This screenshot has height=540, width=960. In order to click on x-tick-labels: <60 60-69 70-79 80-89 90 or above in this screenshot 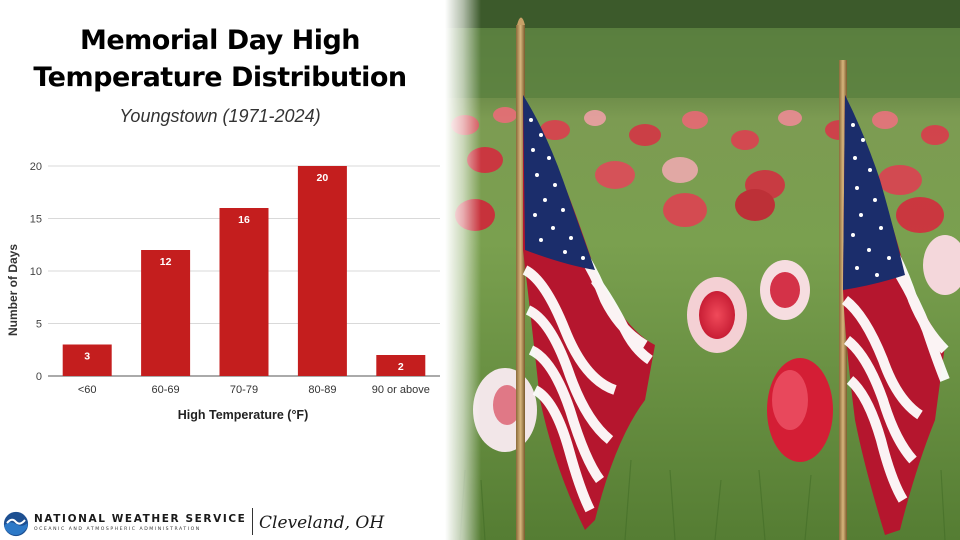, I will do `click(254, 390)`.